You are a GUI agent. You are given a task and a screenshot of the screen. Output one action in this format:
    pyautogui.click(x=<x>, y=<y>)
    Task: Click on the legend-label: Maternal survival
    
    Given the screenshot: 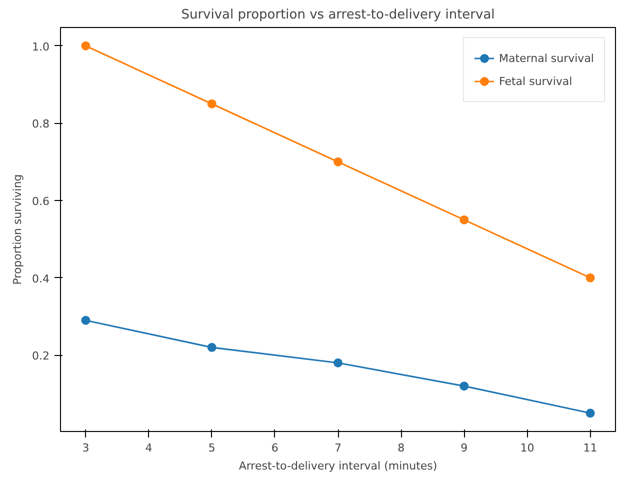 What is the action you would take?
    pyautogui.click(x=546, y=58)
    